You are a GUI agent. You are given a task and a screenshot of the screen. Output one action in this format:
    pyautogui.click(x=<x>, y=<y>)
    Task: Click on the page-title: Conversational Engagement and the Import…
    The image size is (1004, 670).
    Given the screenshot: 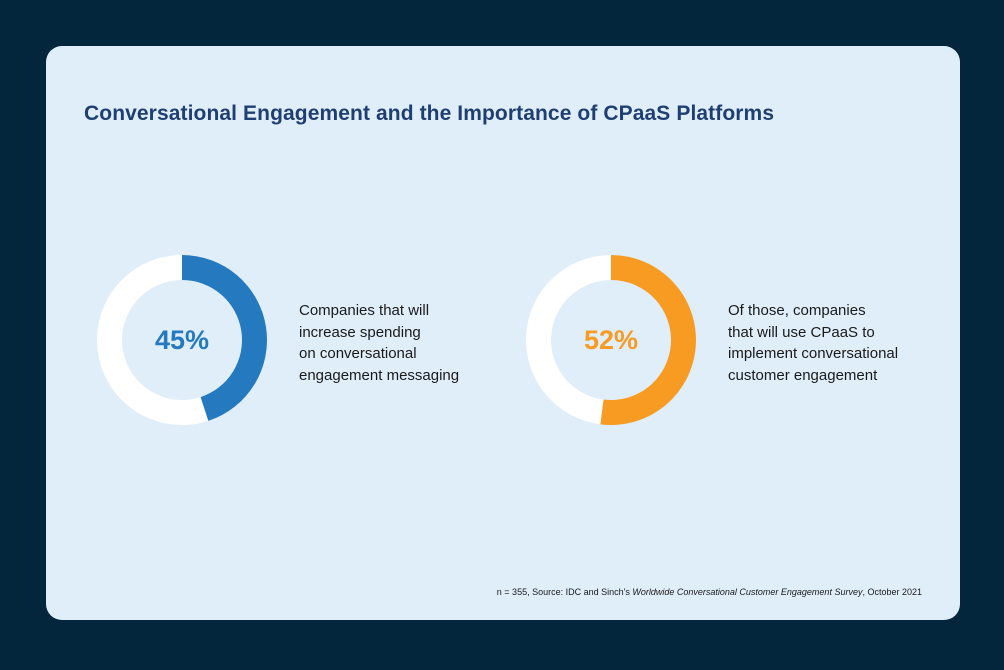 What is the action you would take?
    pyautogui.click(x=429, y=113)
    